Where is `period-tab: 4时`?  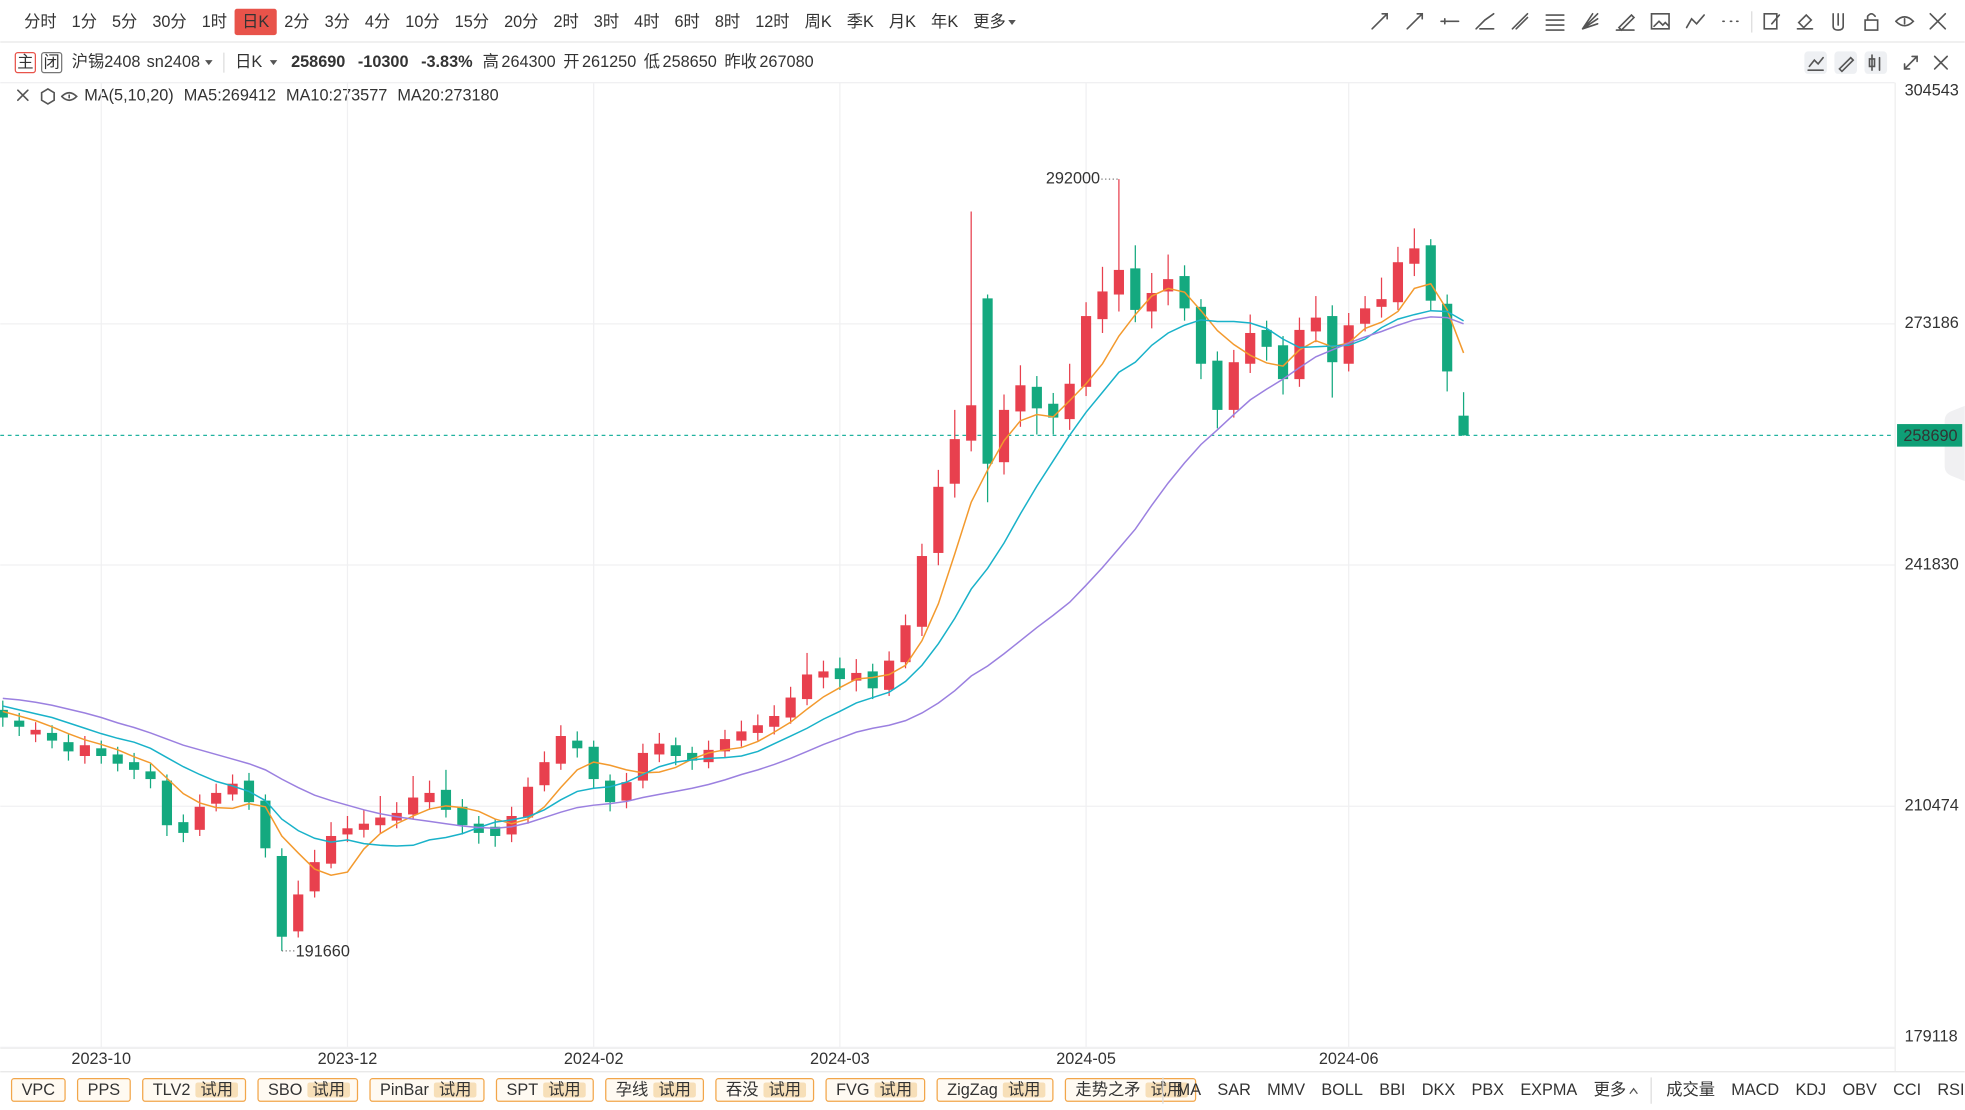 period-tab: 4时 is located at coordinates (646, 22).